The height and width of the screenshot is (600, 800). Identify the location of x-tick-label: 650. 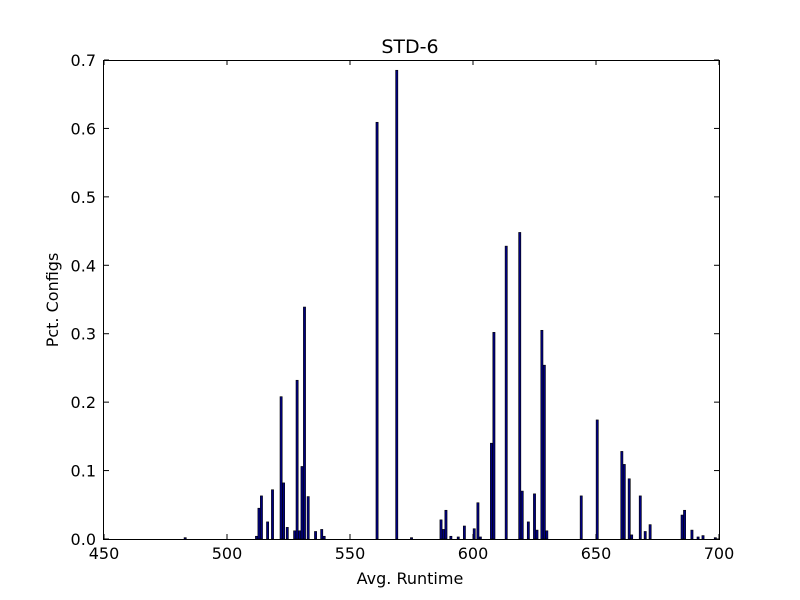
(596, 553).